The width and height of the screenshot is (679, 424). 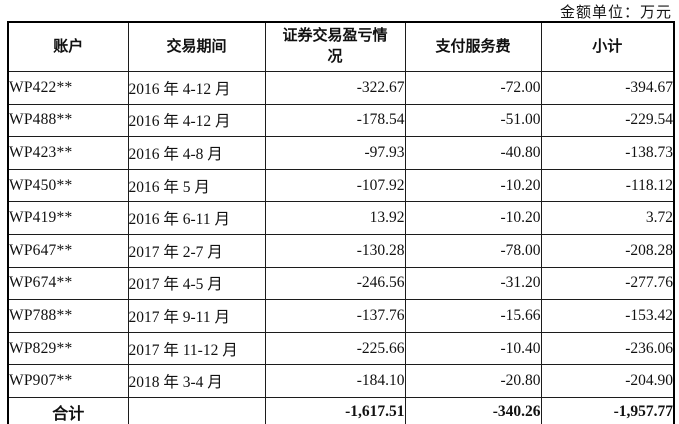 I want to click on total-row: 合计 -1,617.51 -340.26 -1,957.77, so click(x=341, y=410).